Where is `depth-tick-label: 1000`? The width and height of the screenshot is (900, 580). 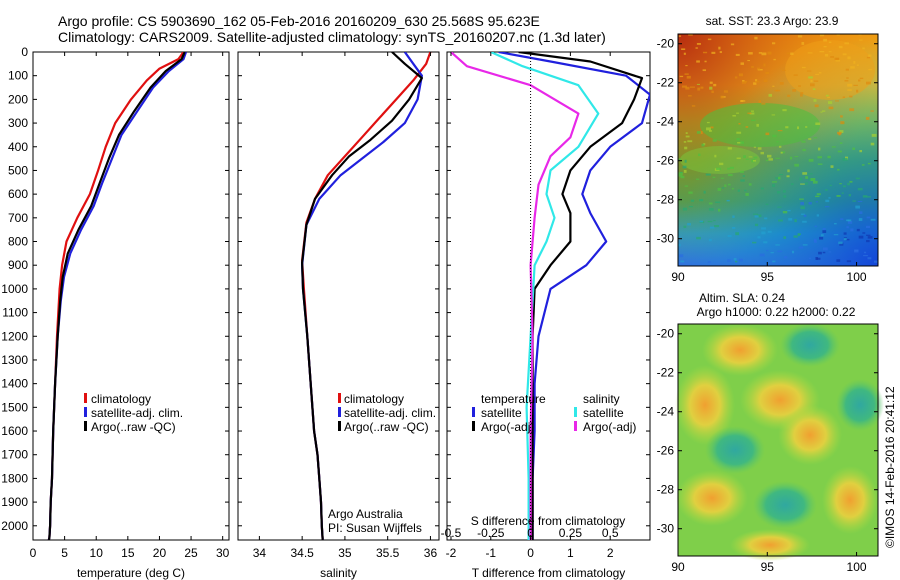
depth-tick-label: 1000 is located at coordinates (14, 289).